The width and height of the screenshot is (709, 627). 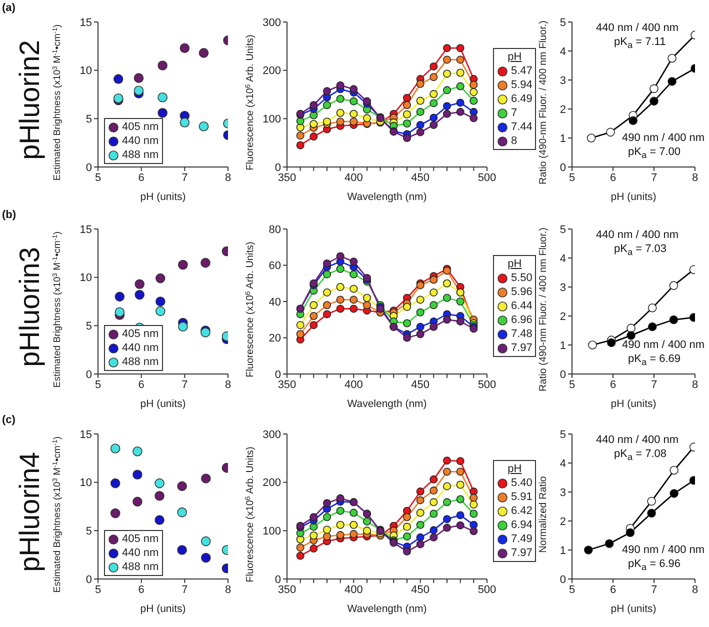 I want to click on text: pHluorin3, so click(x=30, y=307).